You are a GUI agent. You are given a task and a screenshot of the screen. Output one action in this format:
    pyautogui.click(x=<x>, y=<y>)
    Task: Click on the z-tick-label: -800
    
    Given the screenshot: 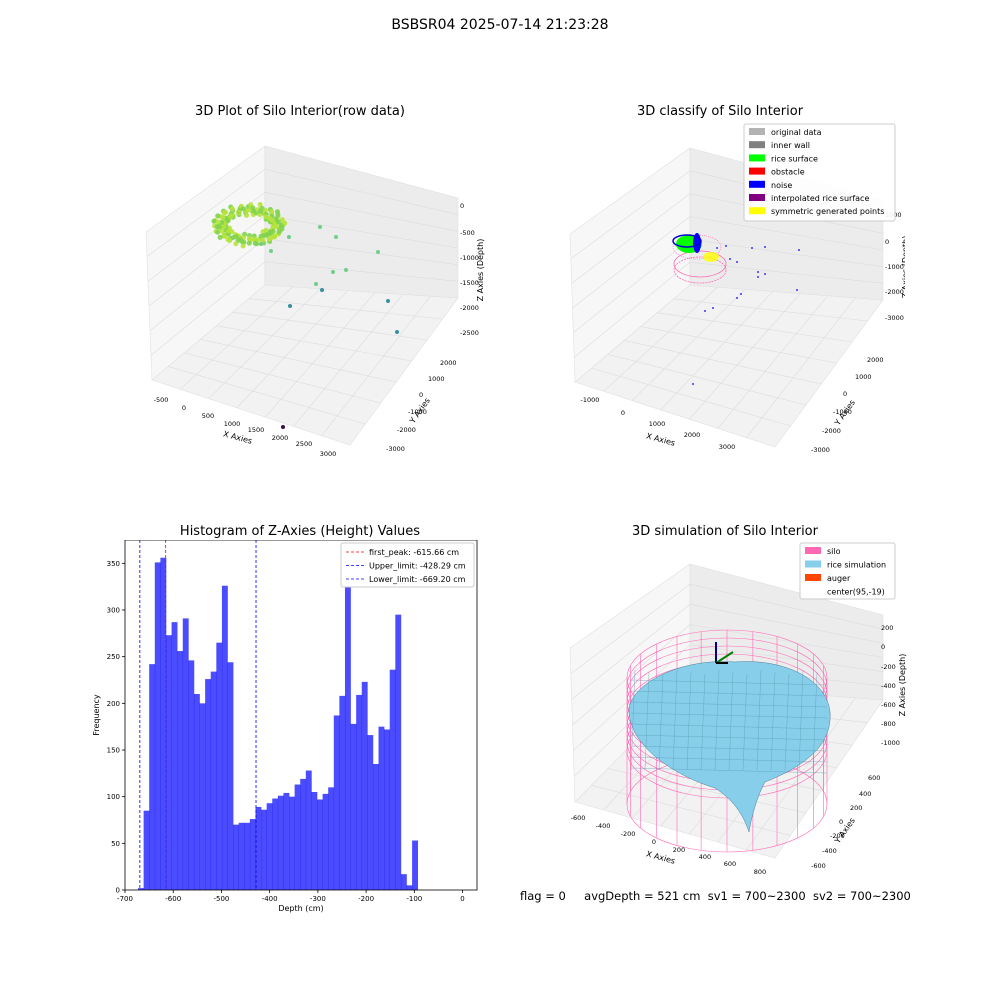 What is the action you would take?
    pyautogui.click(x=888, y=724)
    